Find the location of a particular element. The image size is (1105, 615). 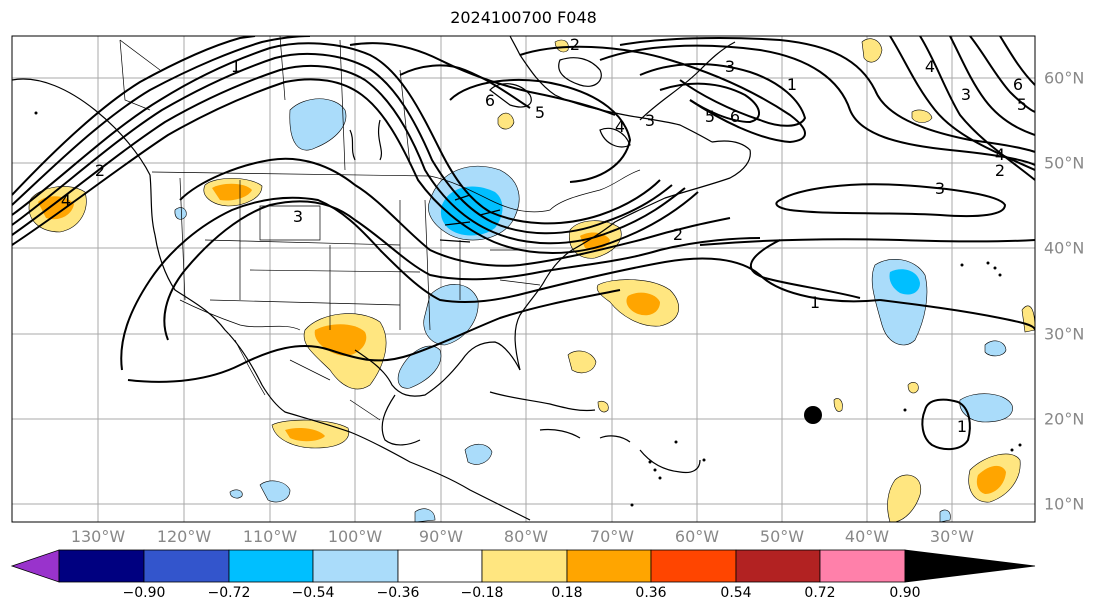

longitude-label: 110°W is located at coordinates (270, 536).